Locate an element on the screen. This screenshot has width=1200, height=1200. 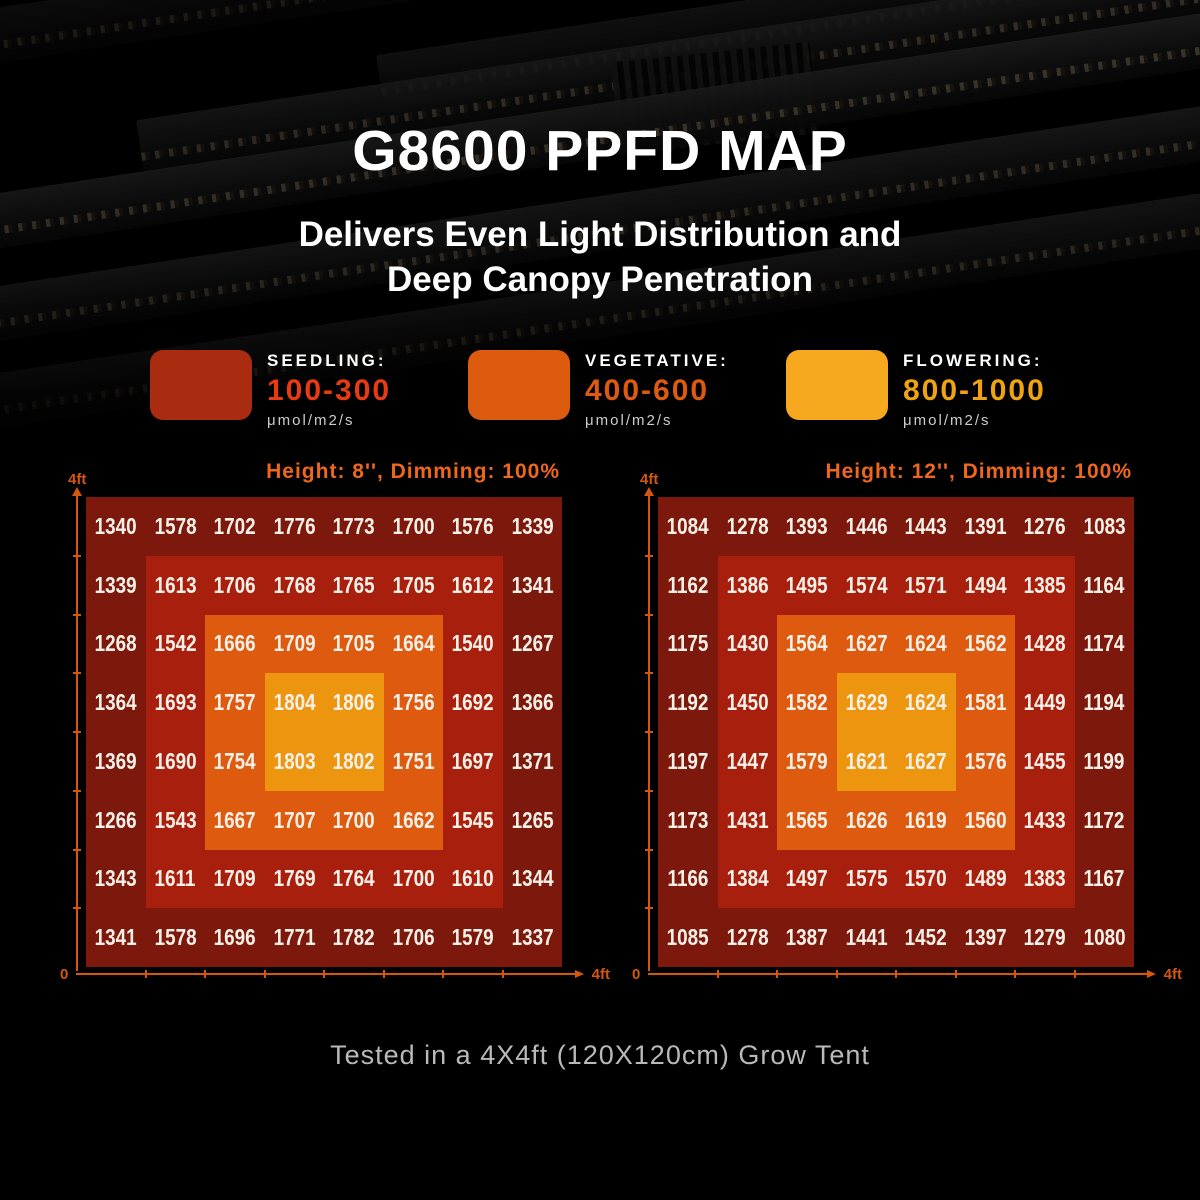
heatmap-cell: 1166 is located at coordinates (688, 879).